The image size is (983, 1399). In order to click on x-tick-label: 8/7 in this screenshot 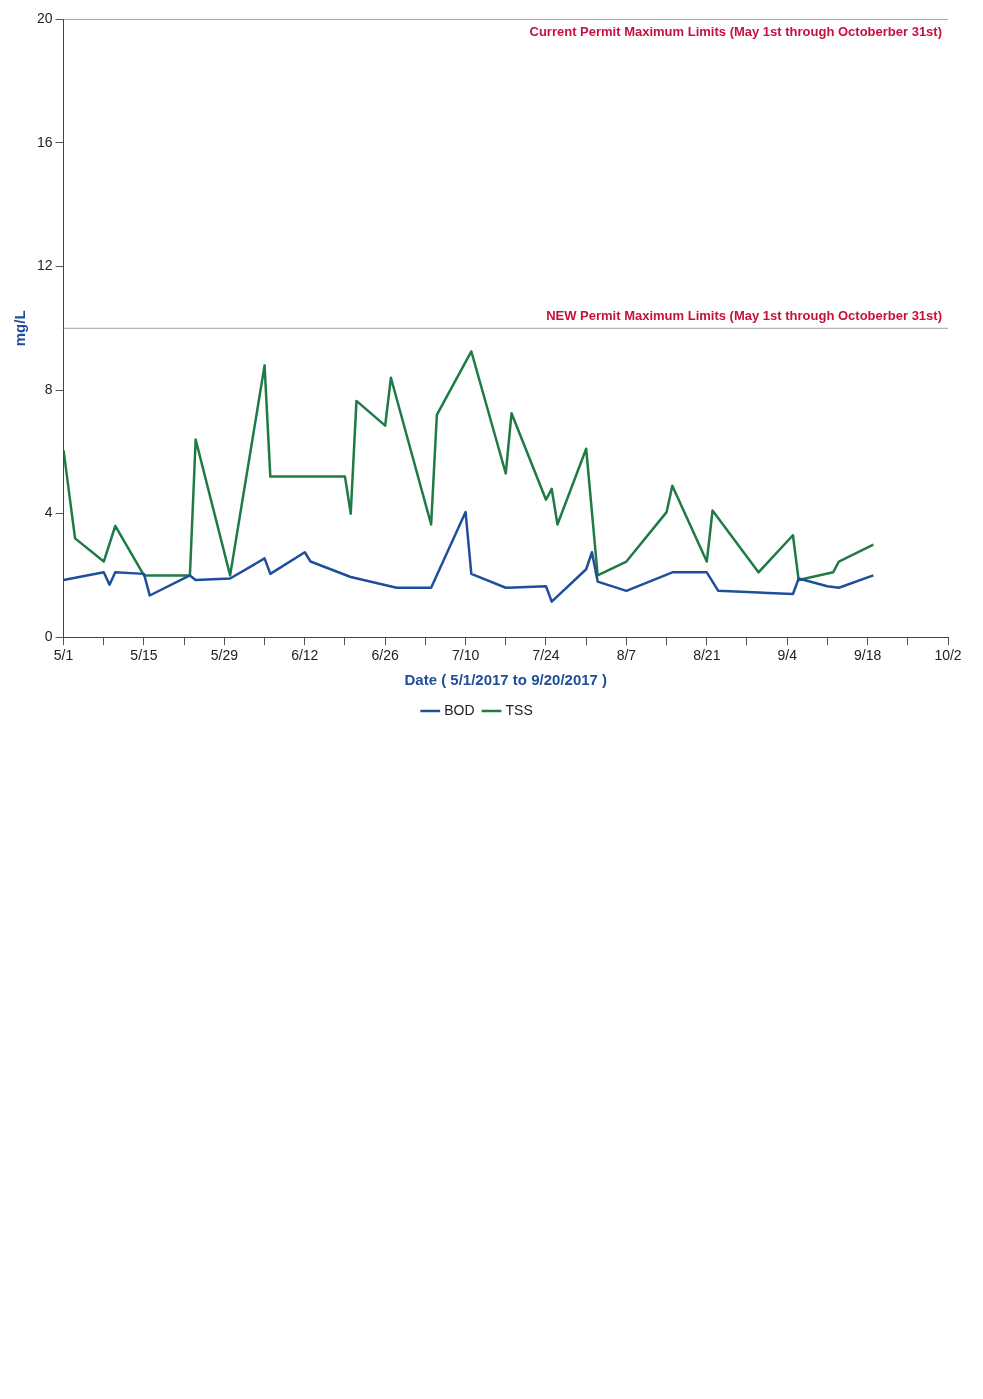, I will do `click(626, 655)`.